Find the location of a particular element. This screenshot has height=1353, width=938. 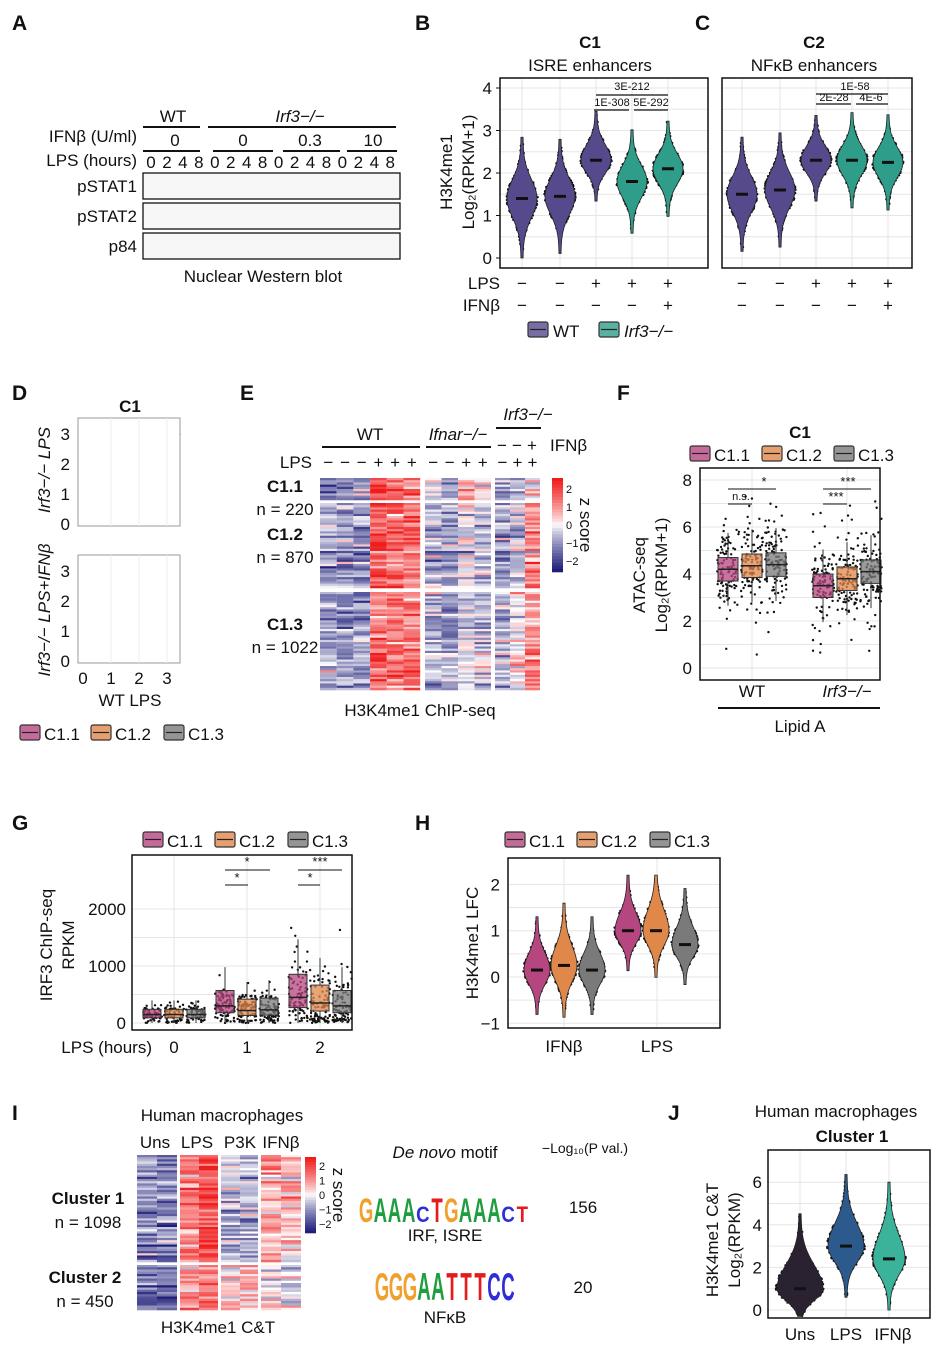

y-tick: 2 is located at coordinates (65, 601).